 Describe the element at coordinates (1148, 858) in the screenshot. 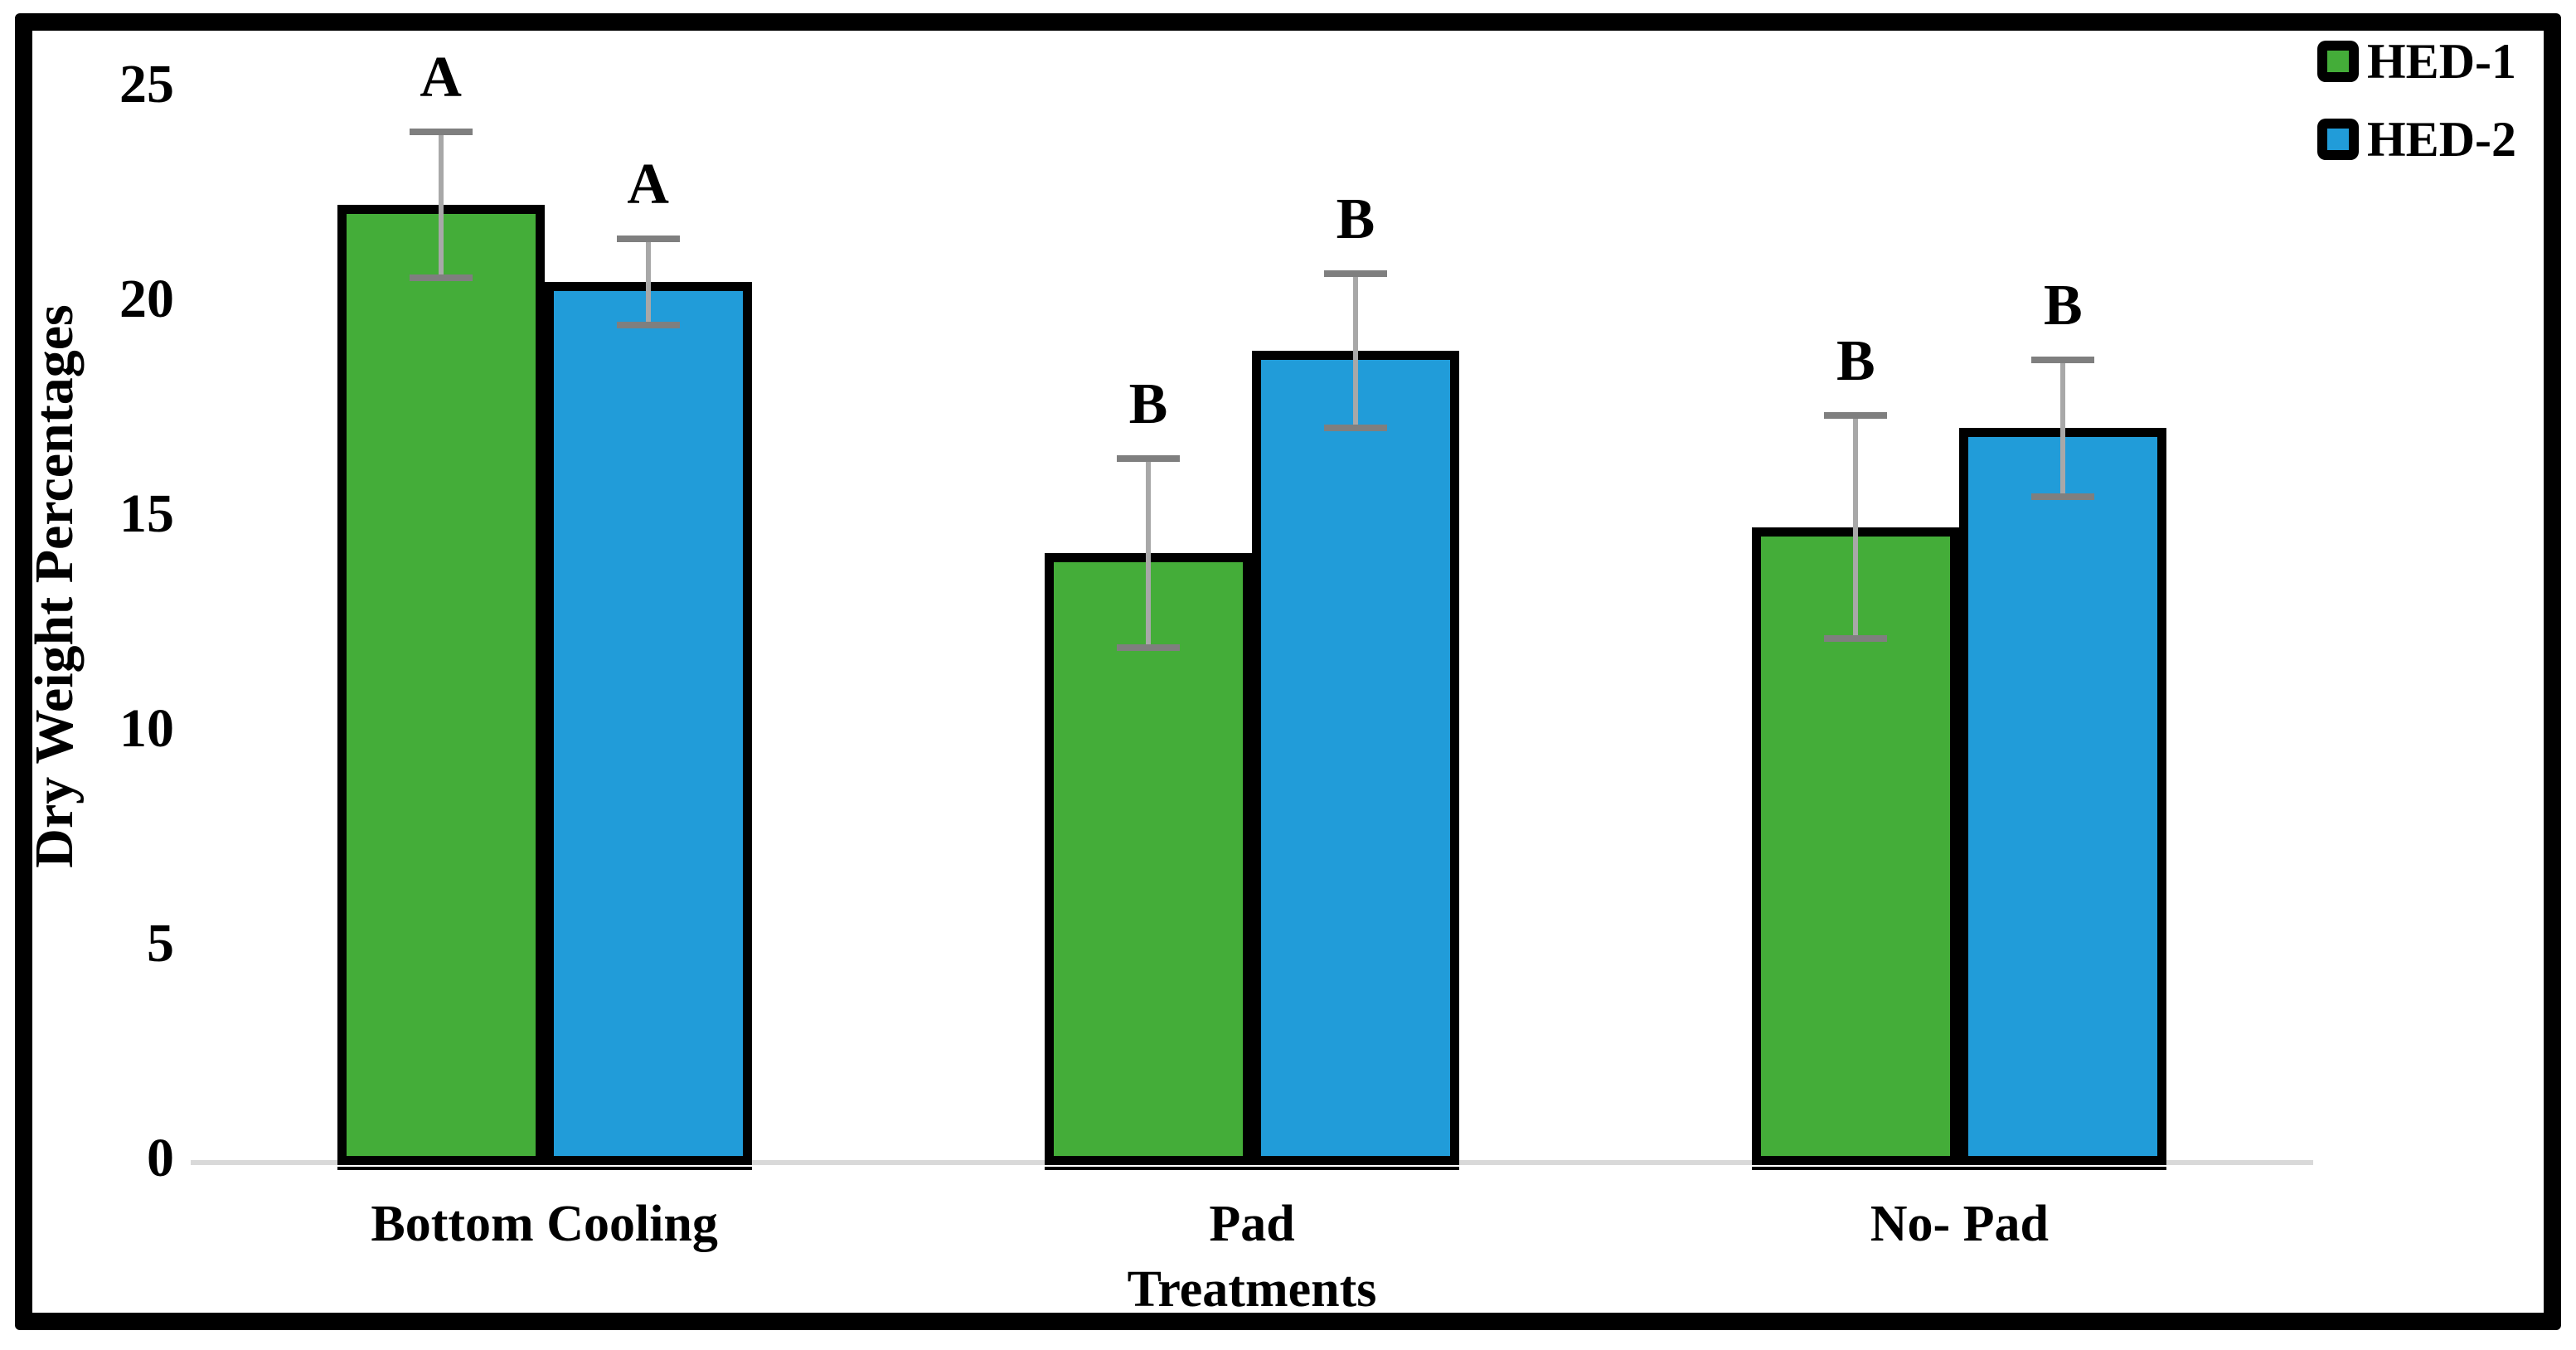

I see `bar-HED-1-Pad` at that location.